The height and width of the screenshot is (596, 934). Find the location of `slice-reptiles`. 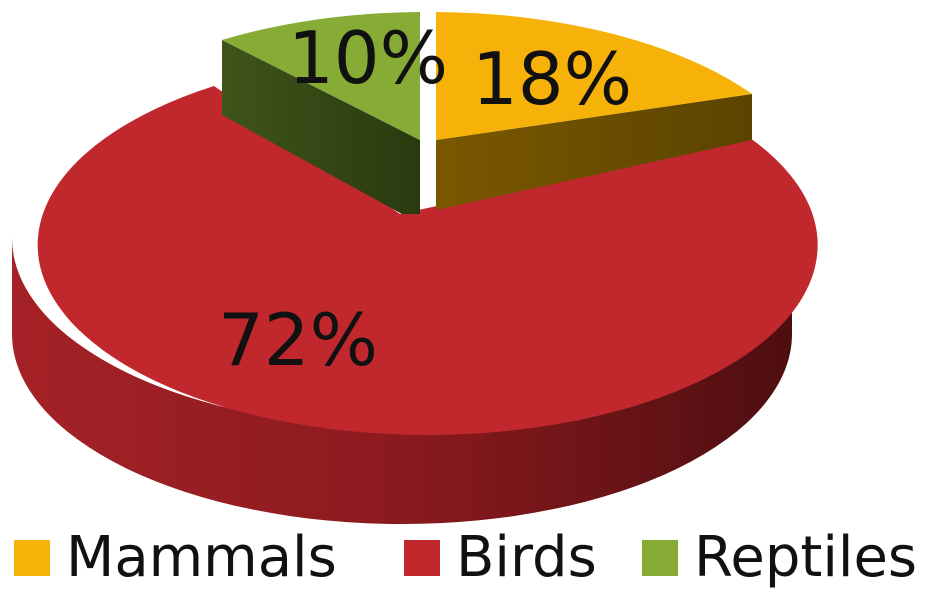

slice-reptiles is located at coordinates (321, 76).